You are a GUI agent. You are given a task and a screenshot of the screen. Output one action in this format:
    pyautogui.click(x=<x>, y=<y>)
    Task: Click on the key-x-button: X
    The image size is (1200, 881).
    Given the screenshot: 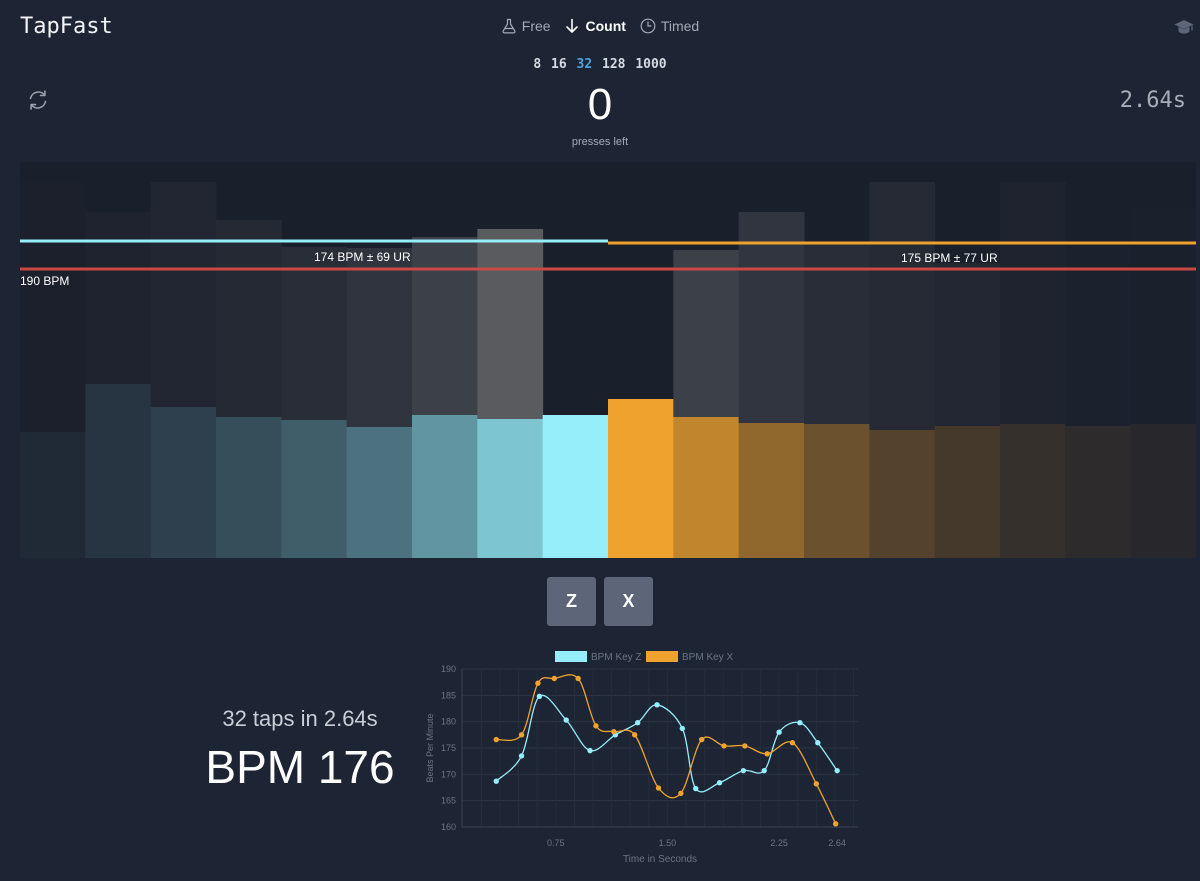 What is the action you would take?
    pyautogui.click(x=628, y=601)
    